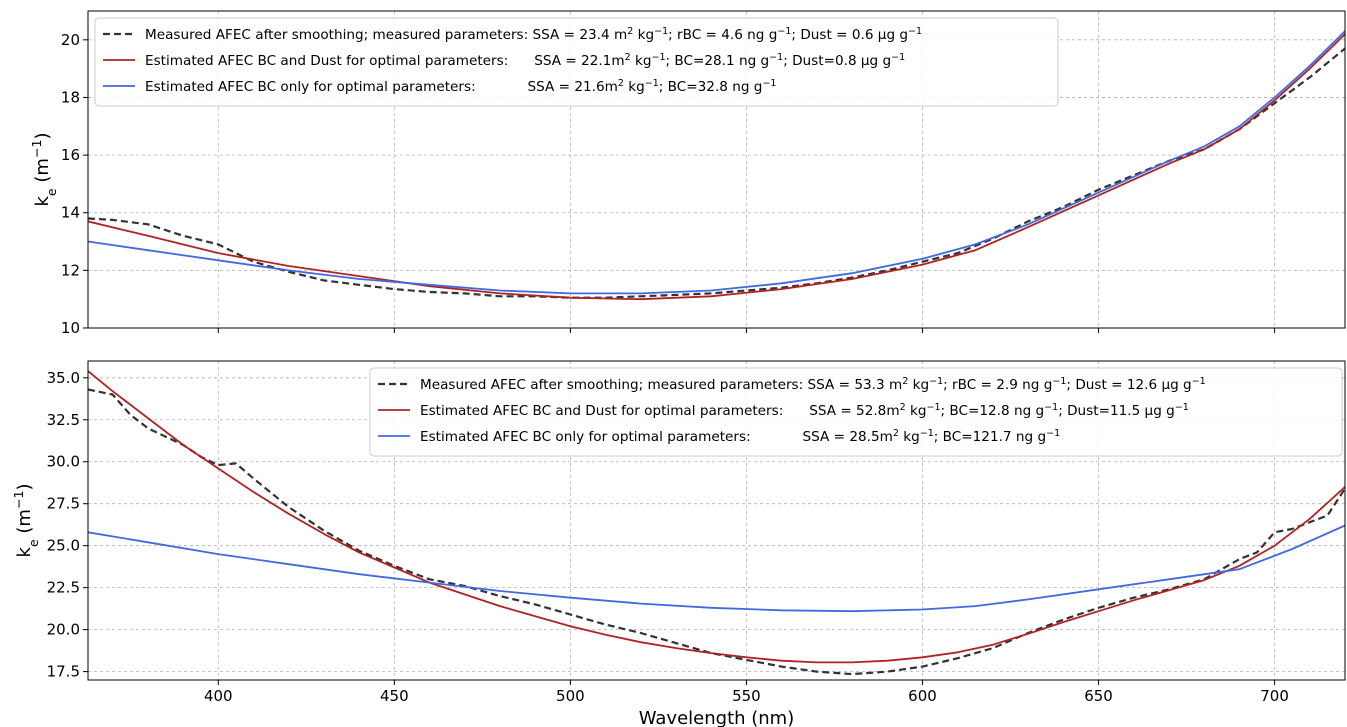 Image resolution: width=1347 pixels, height=727 pixels. Describe the element at coordinates (570, 696) in the screenshot. I see `x-tick-label: 500` at that location.